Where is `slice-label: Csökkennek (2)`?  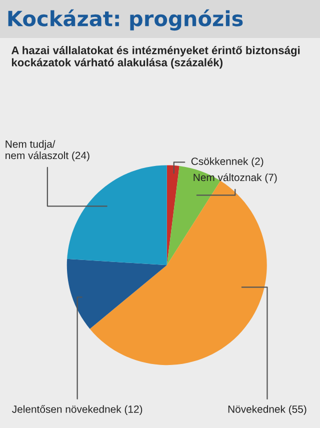 slice-label: Csökkennek (2) is located at coordinates (227, 162).